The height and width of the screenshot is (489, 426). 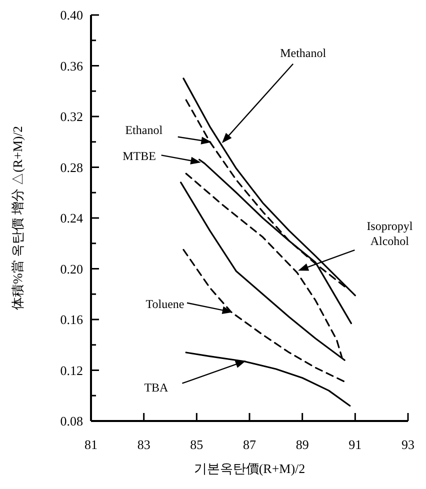 What do you see at coordinates (91, 444) in the screenshot?
I see `x-tick-label: 81` at bounding box center [91, 444].